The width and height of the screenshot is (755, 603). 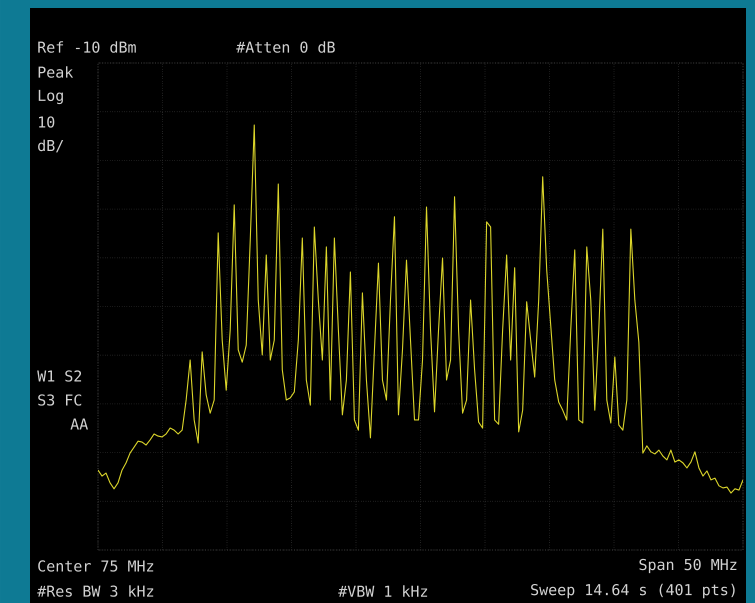 What do you see at coordinates (56, 72) in the screenshot?
I see `text: Peak` at bounding box center [56, 72].